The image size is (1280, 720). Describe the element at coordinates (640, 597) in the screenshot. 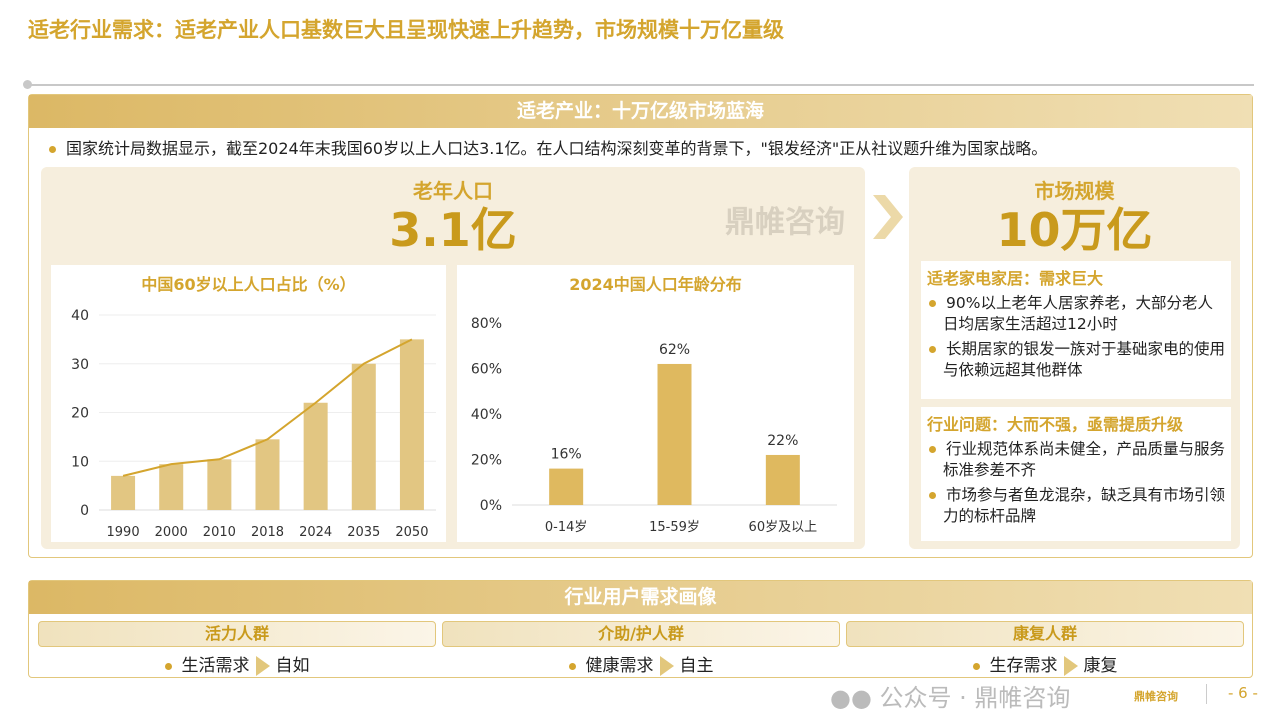

I see `panel-header: 行业用户需求画像` at that location.